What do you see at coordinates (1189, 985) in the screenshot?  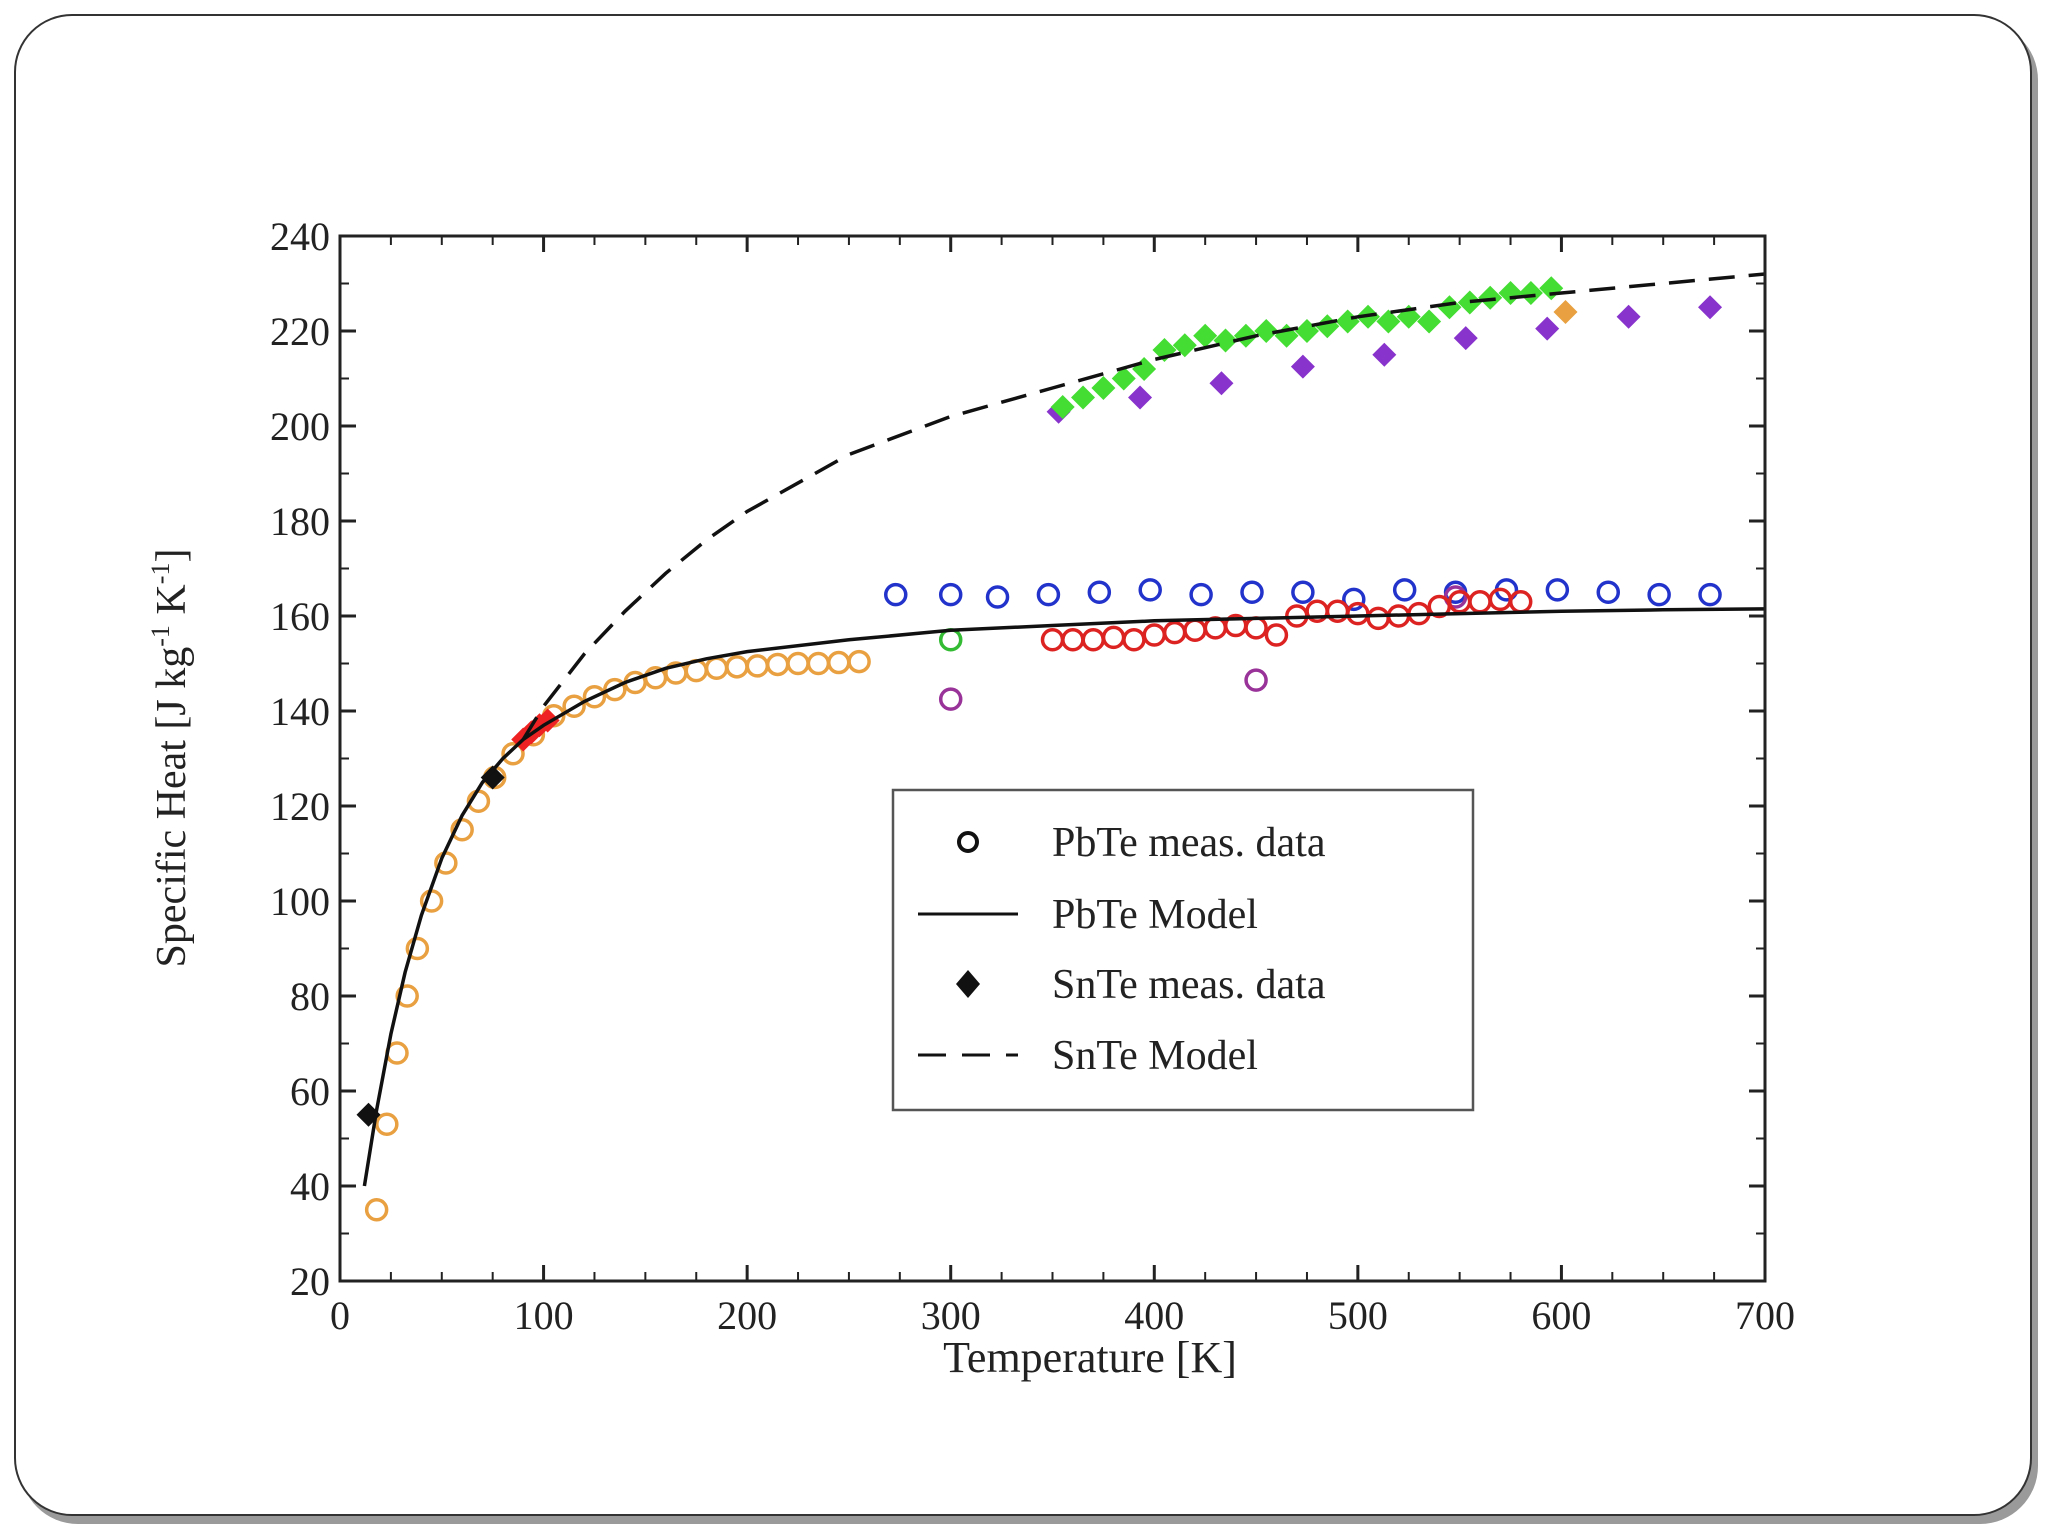 I see `legend-label-snte-data: SnTe meas. data` at bounding box center [1189, 985].